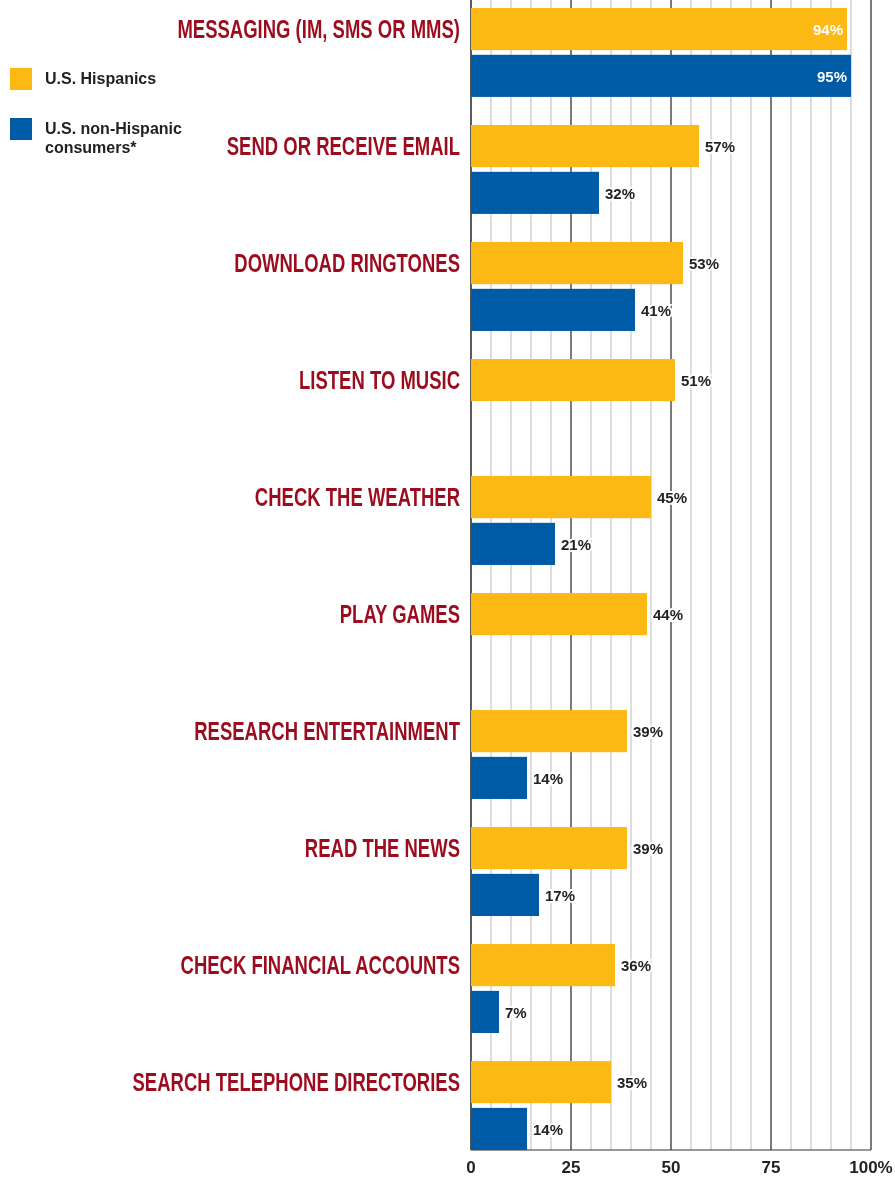 This screenshot has width=895, height=1177. What do you see at coordinates (771, 1167) in the screenshot?
I see `x-tick-label: 75` at bounding box center [771, 1167].